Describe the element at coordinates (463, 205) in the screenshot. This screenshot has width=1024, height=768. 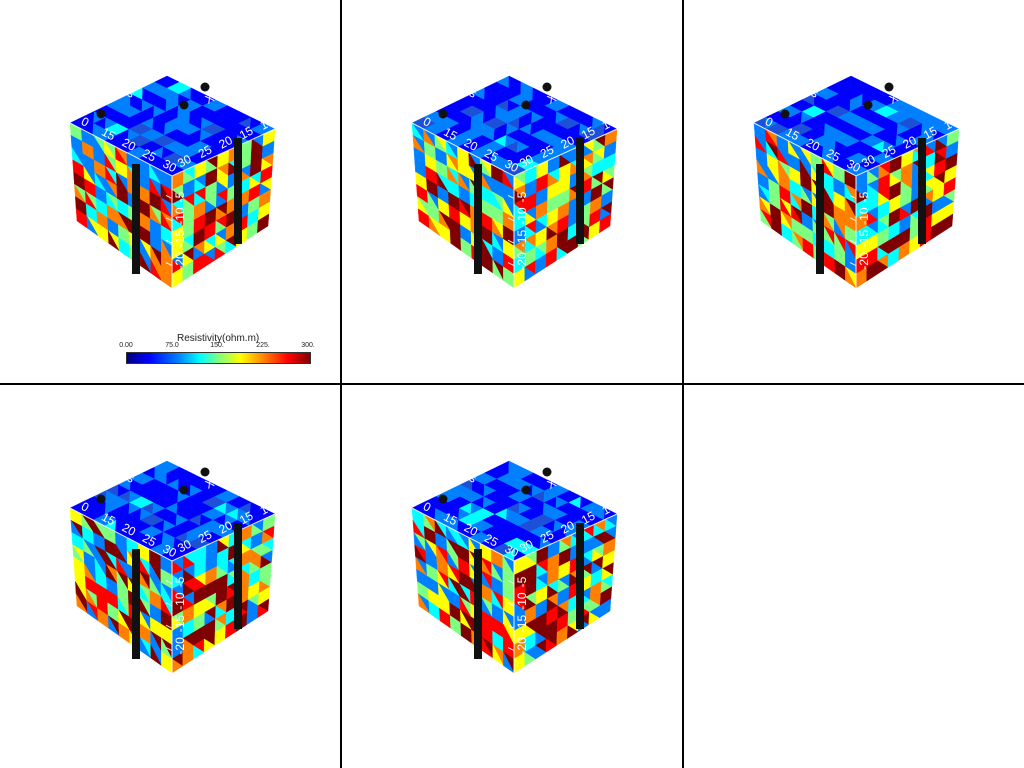
I see `cube-left-face` at that location.